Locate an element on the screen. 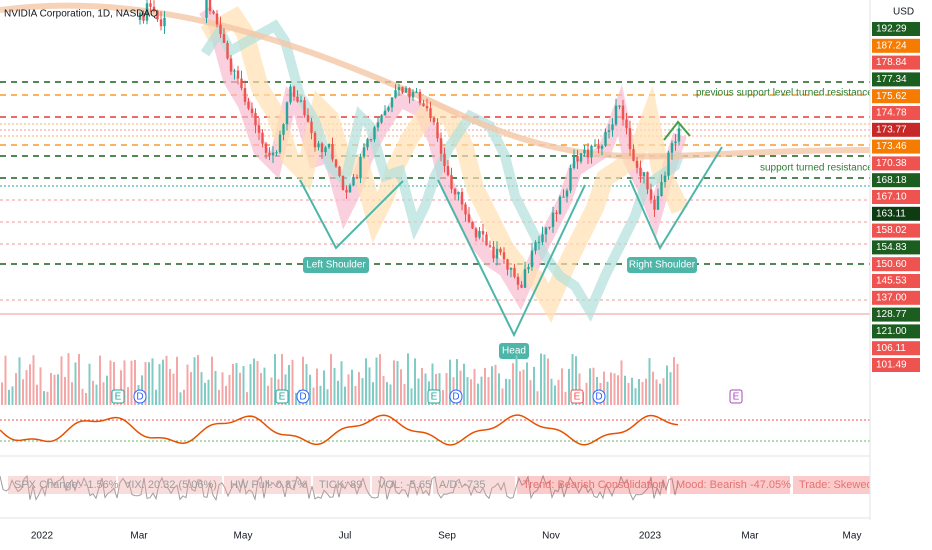 The image size is (932, 550). price-tag-label: 128.77 is located at coordinates (891, 314).